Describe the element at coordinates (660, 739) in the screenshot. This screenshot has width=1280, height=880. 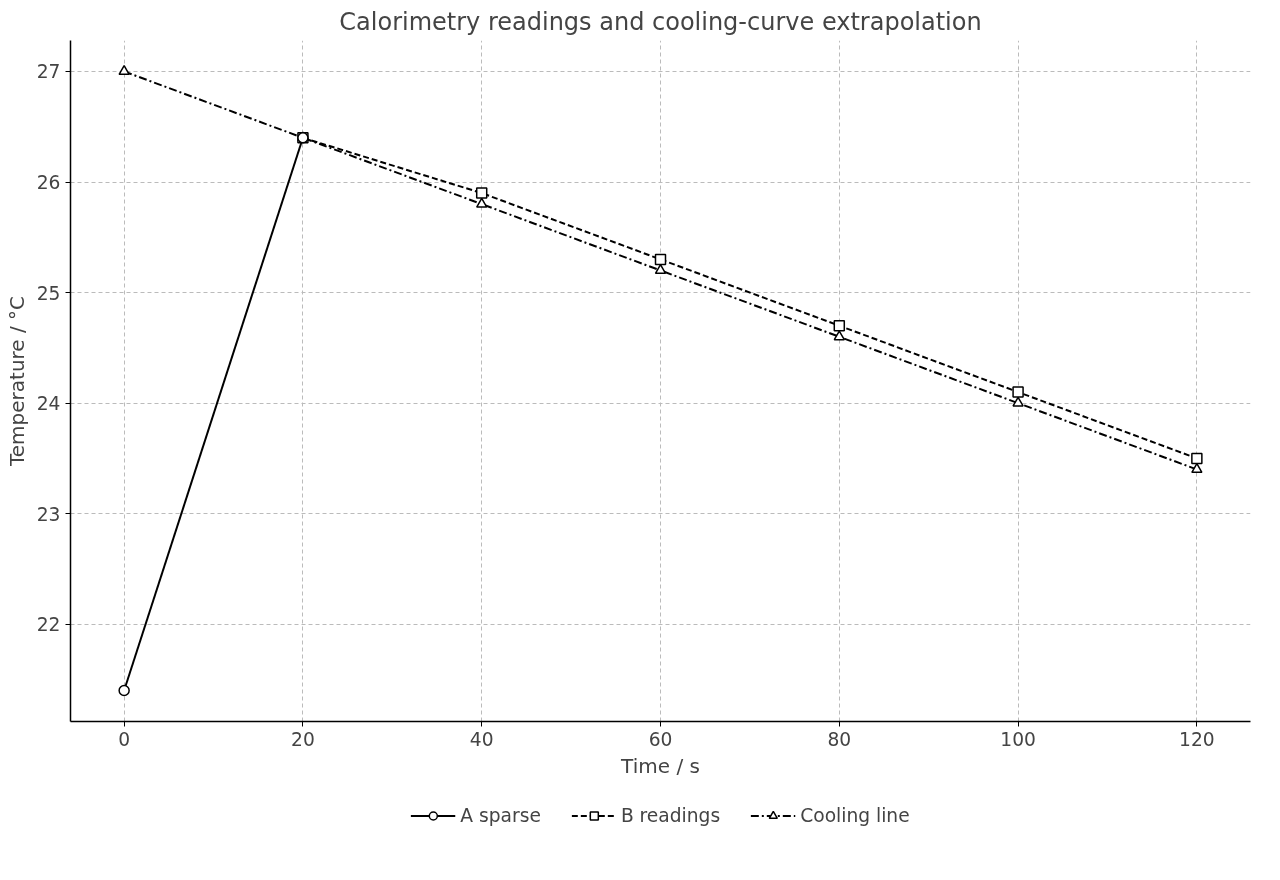
I see `x-tick-label: 60` at that location.